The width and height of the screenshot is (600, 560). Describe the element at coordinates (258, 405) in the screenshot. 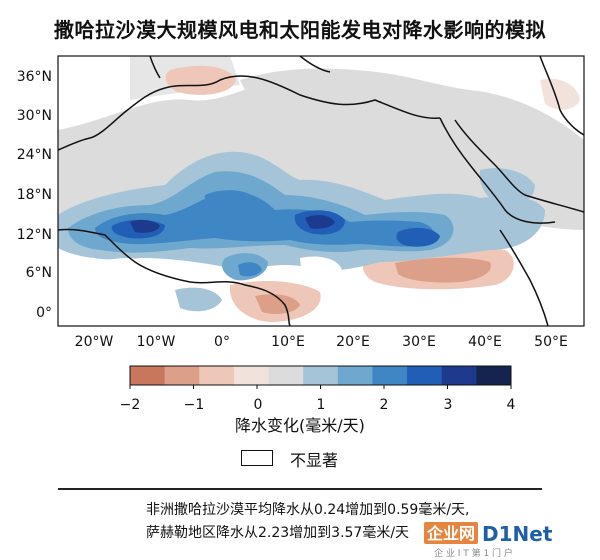

I see `colorbar-tick-label: 0` at that location.